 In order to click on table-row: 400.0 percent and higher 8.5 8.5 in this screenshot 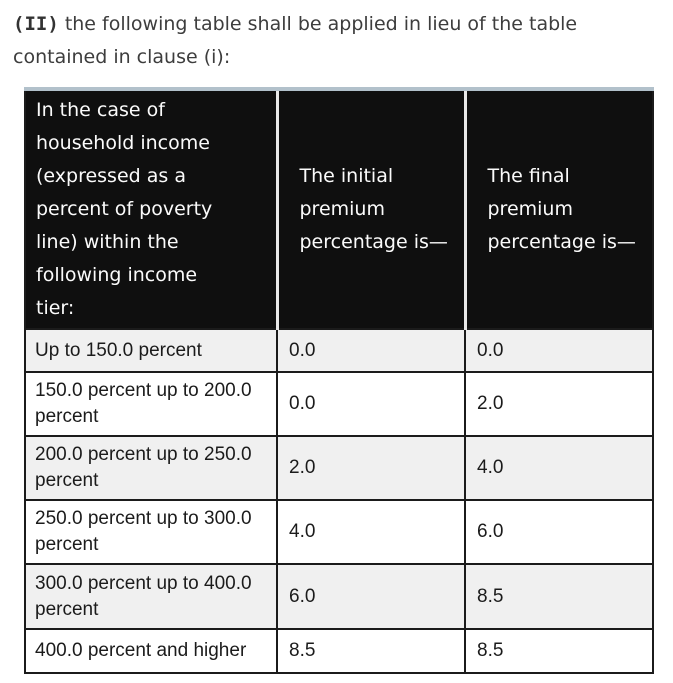, I will do `click(339, 651)`.